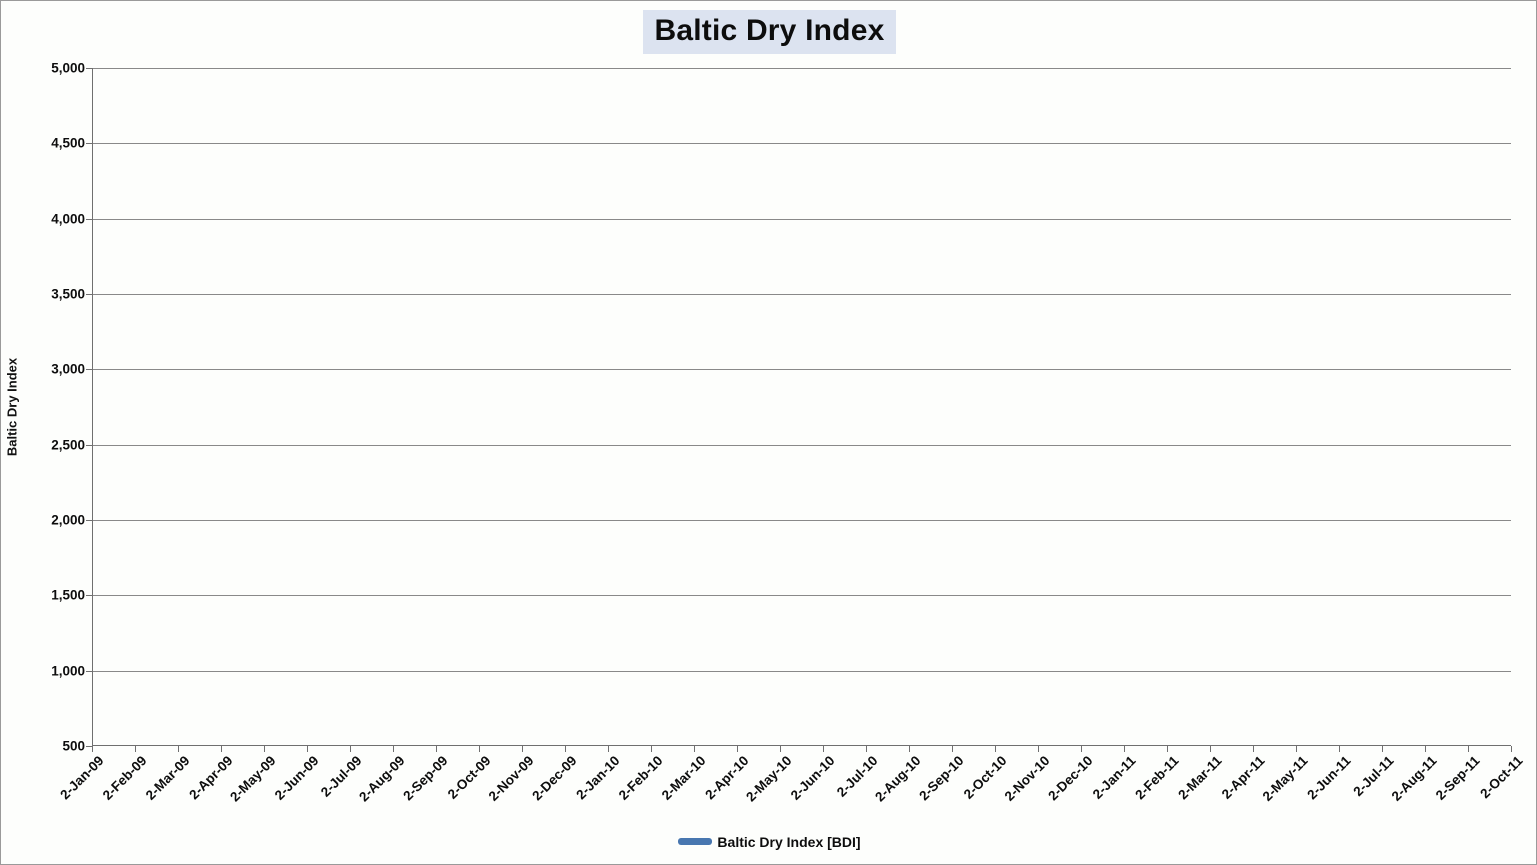 The width and height of the screenshot is (1537, 865). What do you see at coordinates (769, 779) in the screenshot?
I see `x-axis-tick-label: 2-May-10` at bounding box center [769, 779].